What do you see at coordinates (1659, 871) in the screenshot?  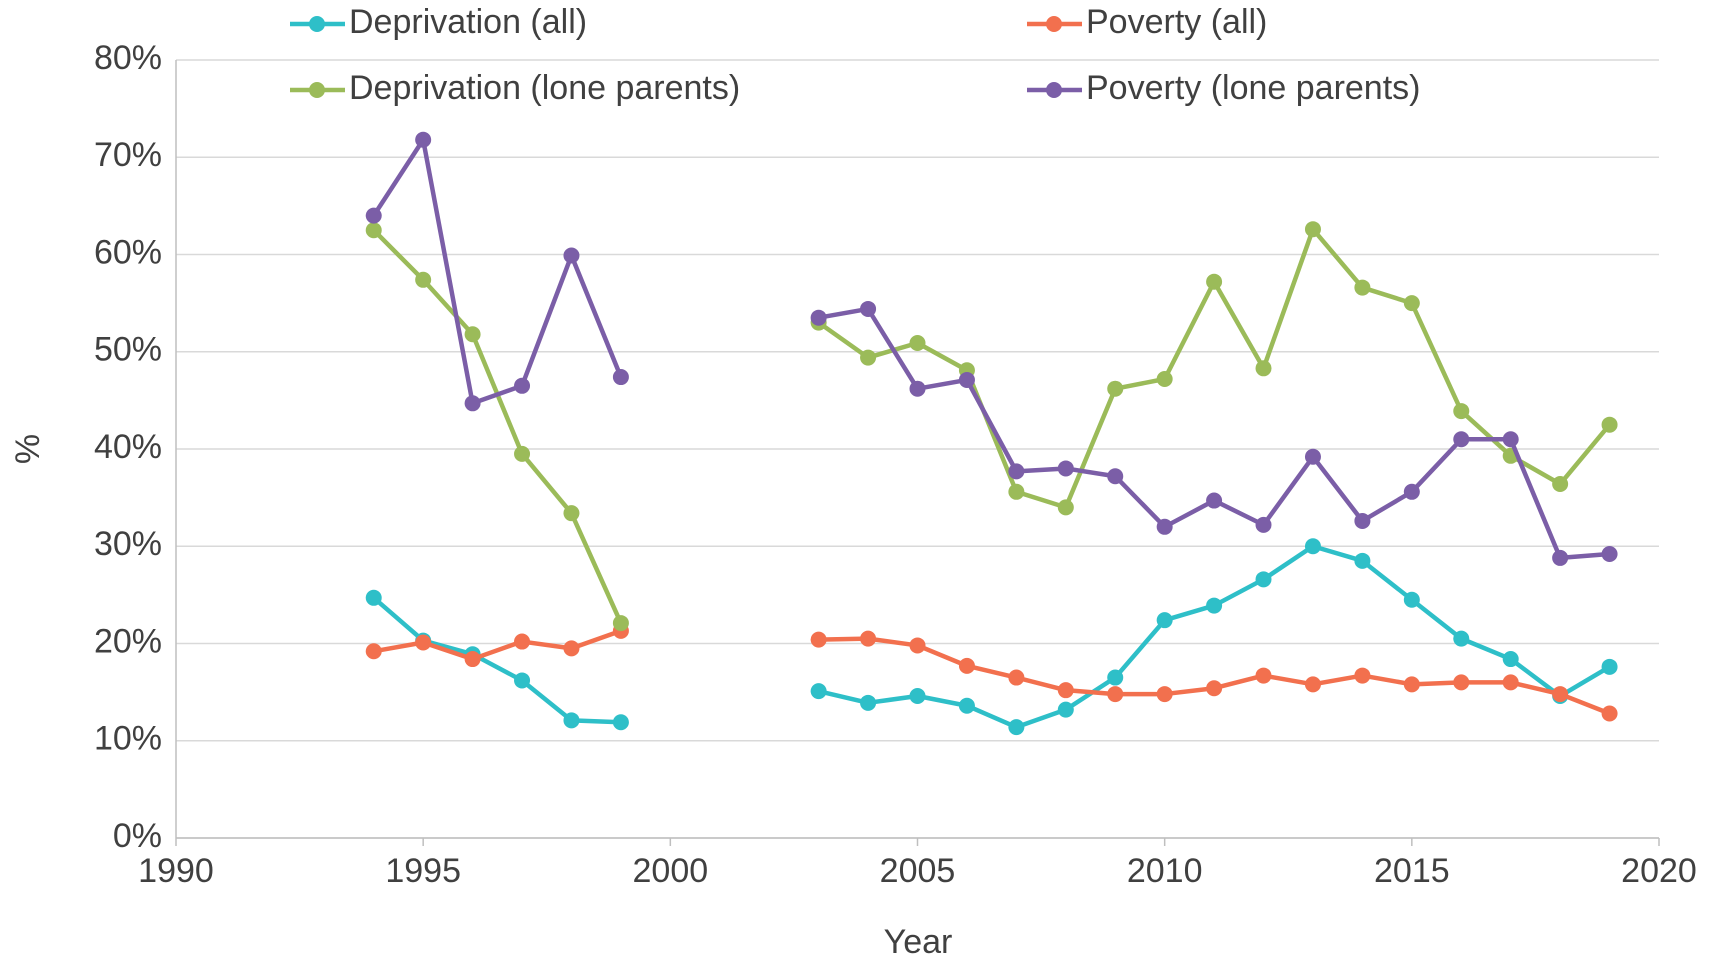 I see `x-tick-label: 2020` at bounding box center [1659, 871].